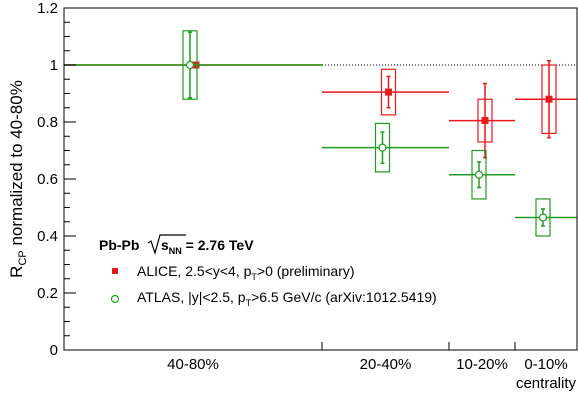 The image size is (578, 398). I want to click on x-axis-ticks: 40-80% 20-40% 10-20% 0-10%, so click(367, 357).